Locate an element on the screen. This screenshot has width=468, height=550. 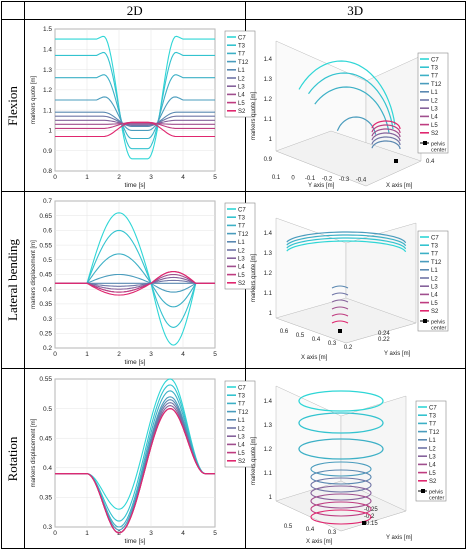
x-axis-label: X axis [m] is located at coordinates (319, 542).